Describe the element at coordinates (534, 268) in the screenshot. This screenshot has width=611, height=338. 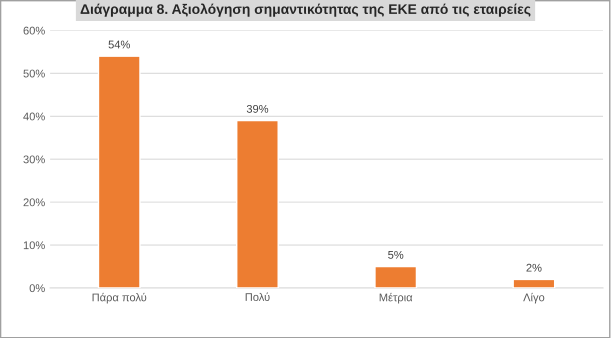
I see `data-label: 2%` at that location.